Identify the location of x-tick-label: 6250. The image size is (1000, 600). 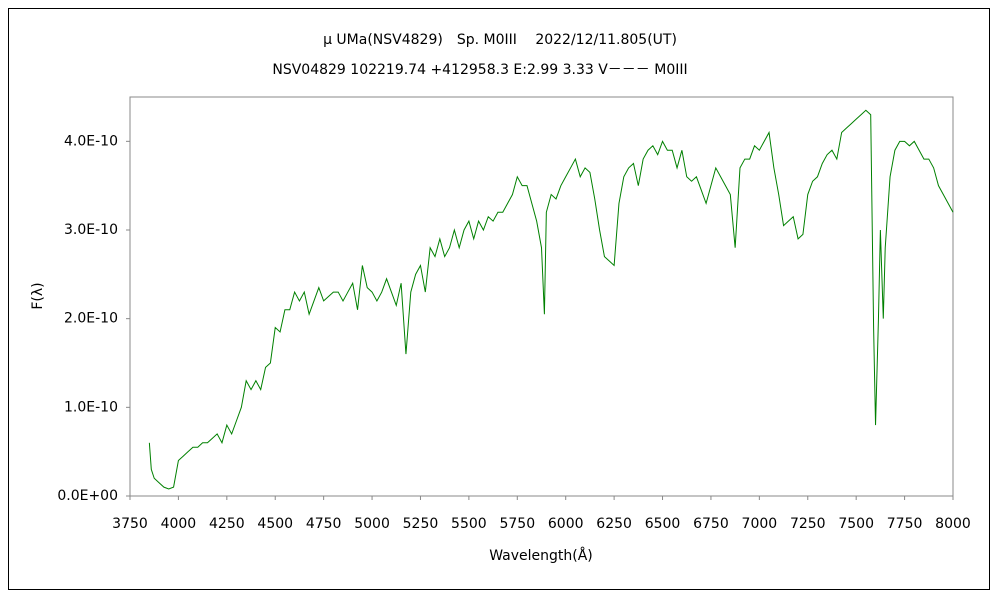
(614, 524).